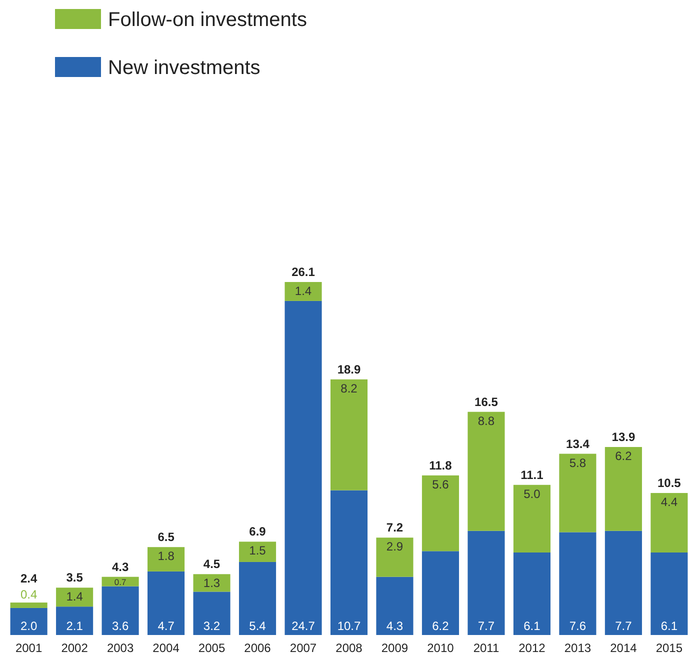 Image resolution: width=691 pixels, height=655 pixels. What do you see at coordinates (184, 68) in the screenshot?
I see `legend-label: New investments` at bounding box center [184, 68].